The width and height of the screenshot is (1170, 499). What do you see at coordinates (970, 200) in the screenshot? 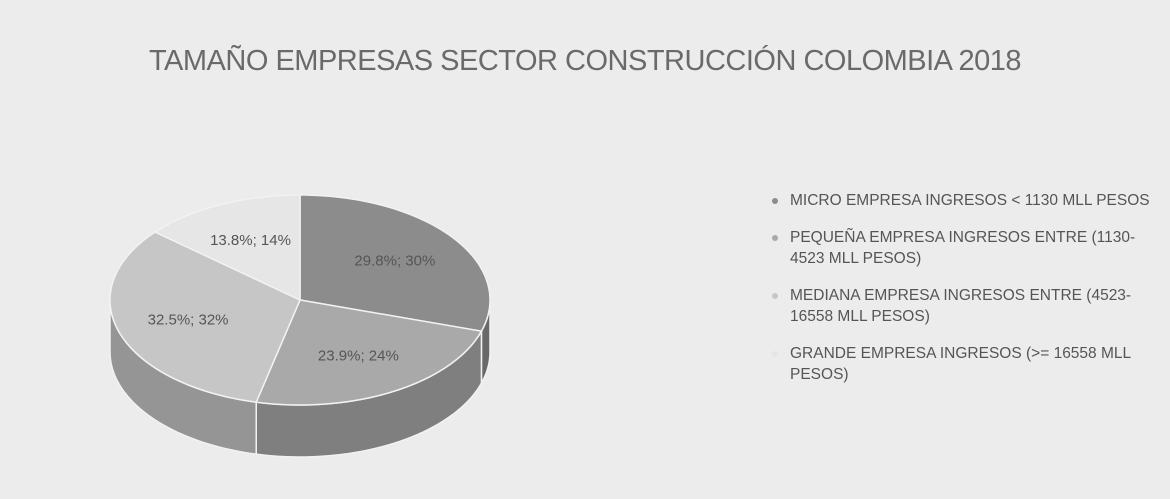
I see `legend-label: MICRO EMPRESA INGRESOS < 1130 MLL PESOS` at bounding box center [970, 200].